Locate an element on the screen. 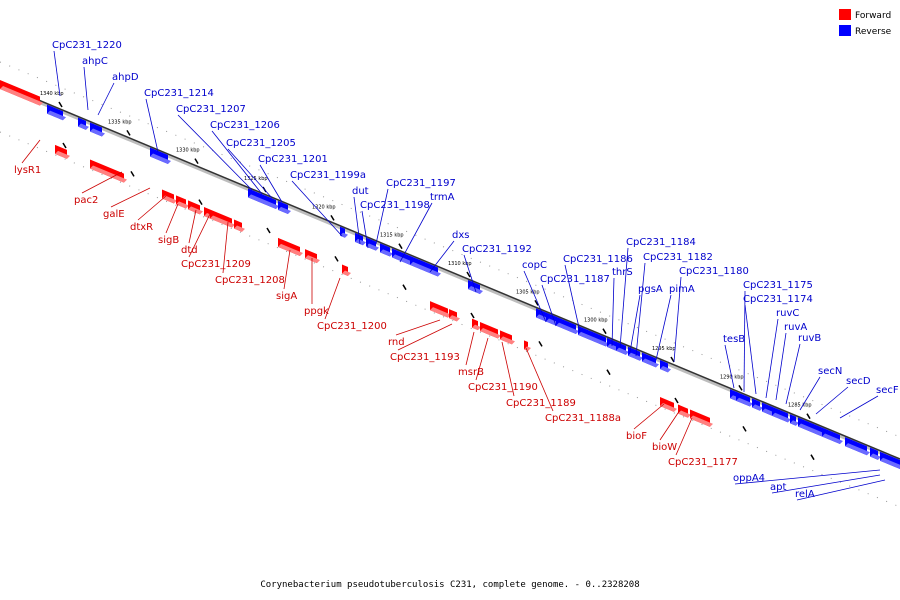 The width and height of the screenshot is (900, 600). forward-gene-label: sigB is located at coordinates (168, 240).